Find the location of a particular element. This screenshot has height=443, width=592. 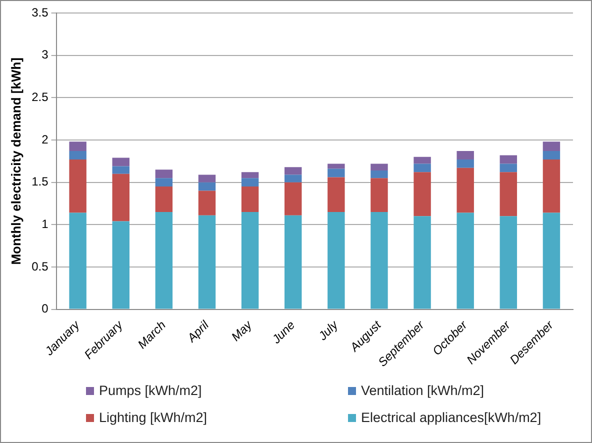

y-tick-label: 1 is located at coordinates (45, 223).